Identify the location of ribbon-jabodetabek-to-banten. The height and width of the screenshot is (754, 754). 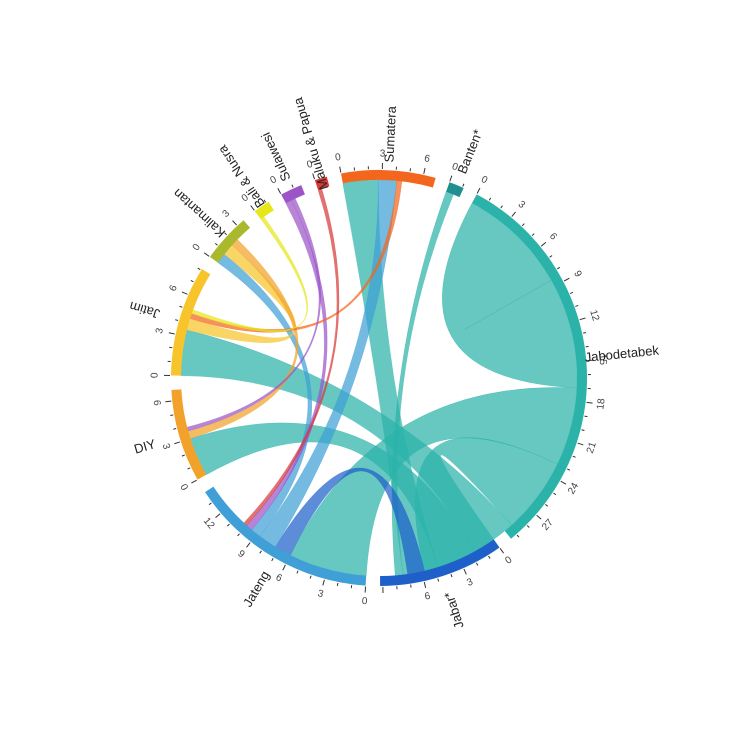
(422, 383).